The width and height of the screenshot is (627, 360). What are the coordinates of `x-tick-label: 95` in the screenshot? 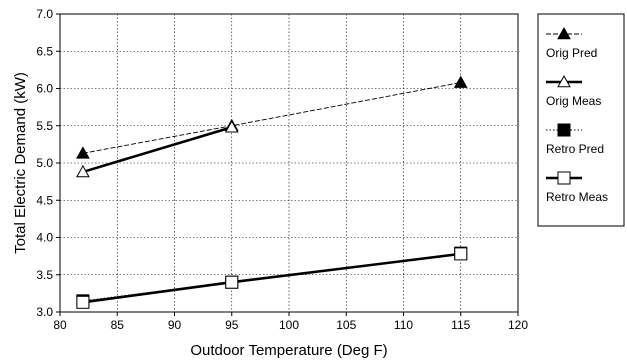 It's located at (232, 325).